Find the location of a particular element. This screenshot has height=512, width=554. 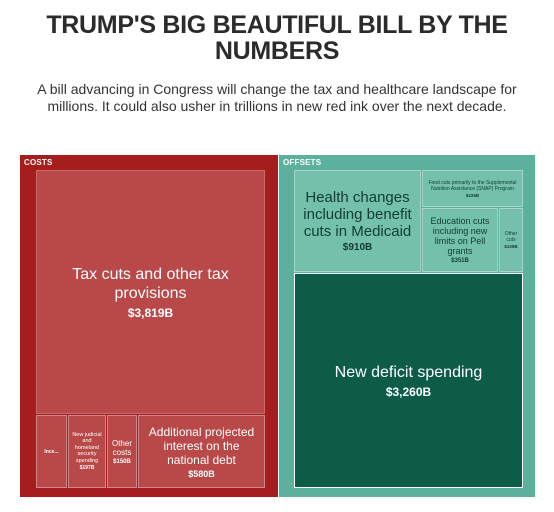

tile-other-cuts-label: Other cuts is located at coordinates (511, 237).